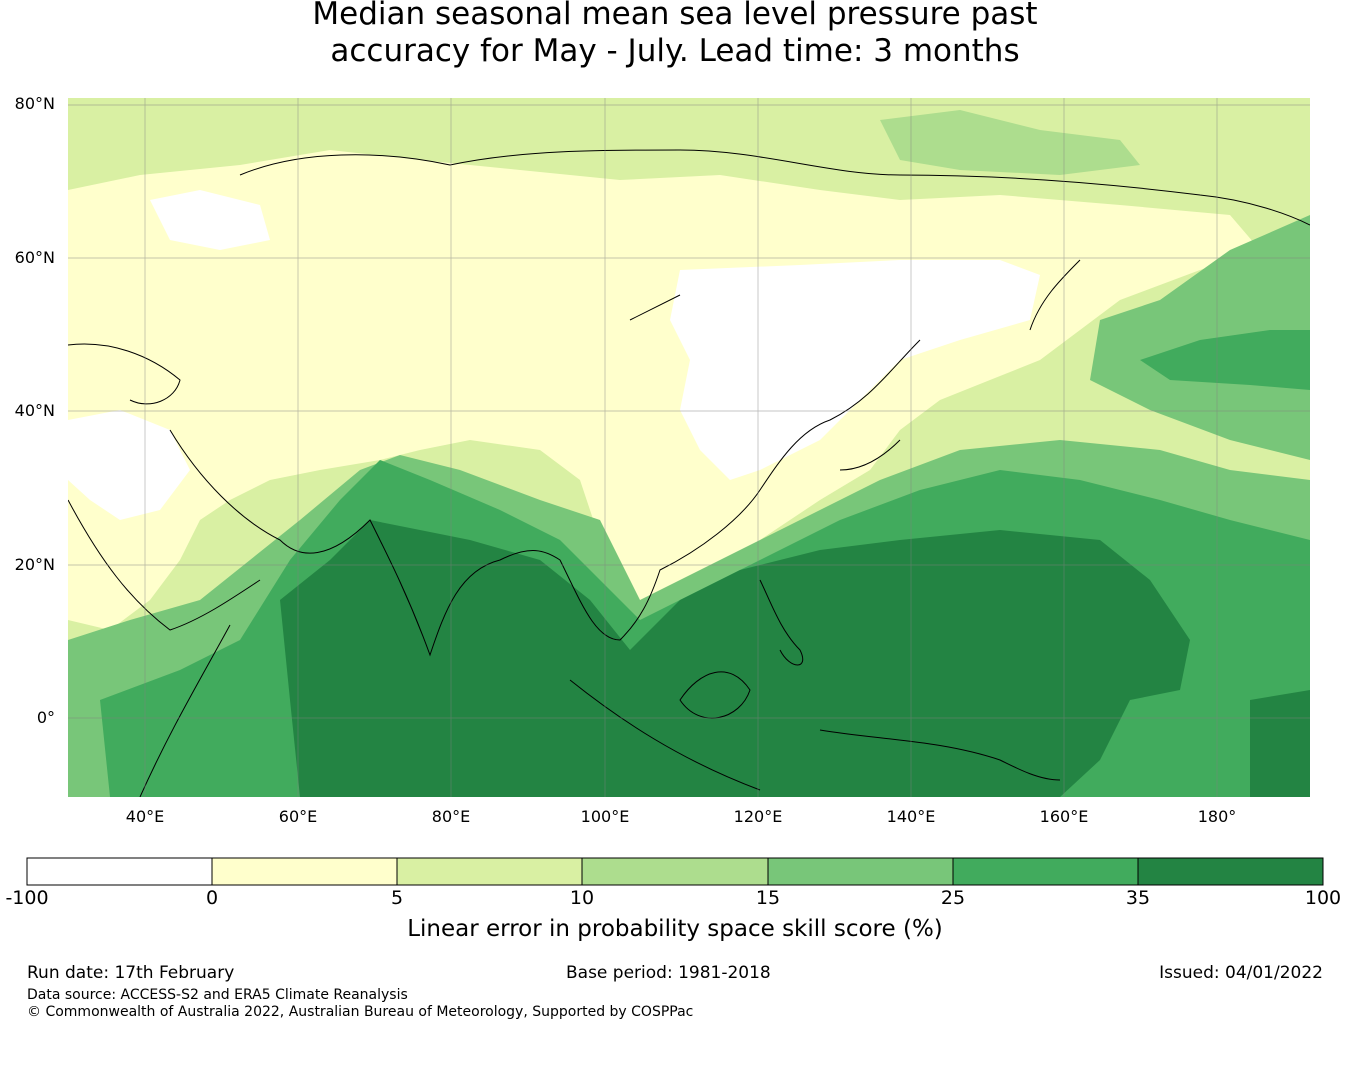 The image size is (1350, 1065). I want to click on colorbar-tick-label: -100, so click(27, 898).